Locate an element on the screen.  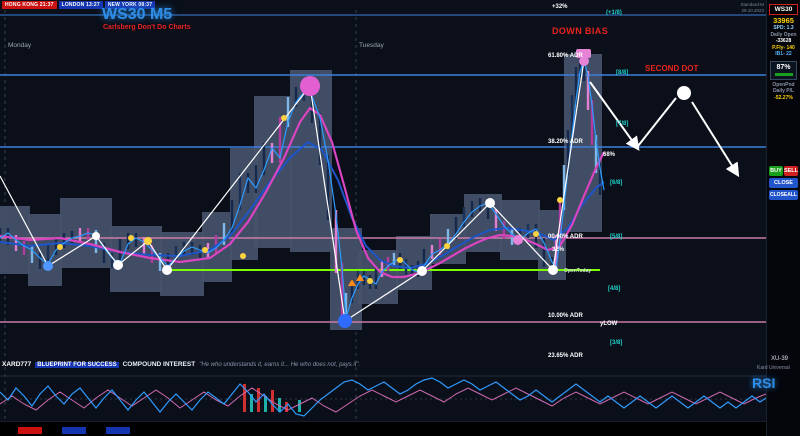
clock-hongkong: HONG KONG 21:37 is located at coordinates (29, 5).